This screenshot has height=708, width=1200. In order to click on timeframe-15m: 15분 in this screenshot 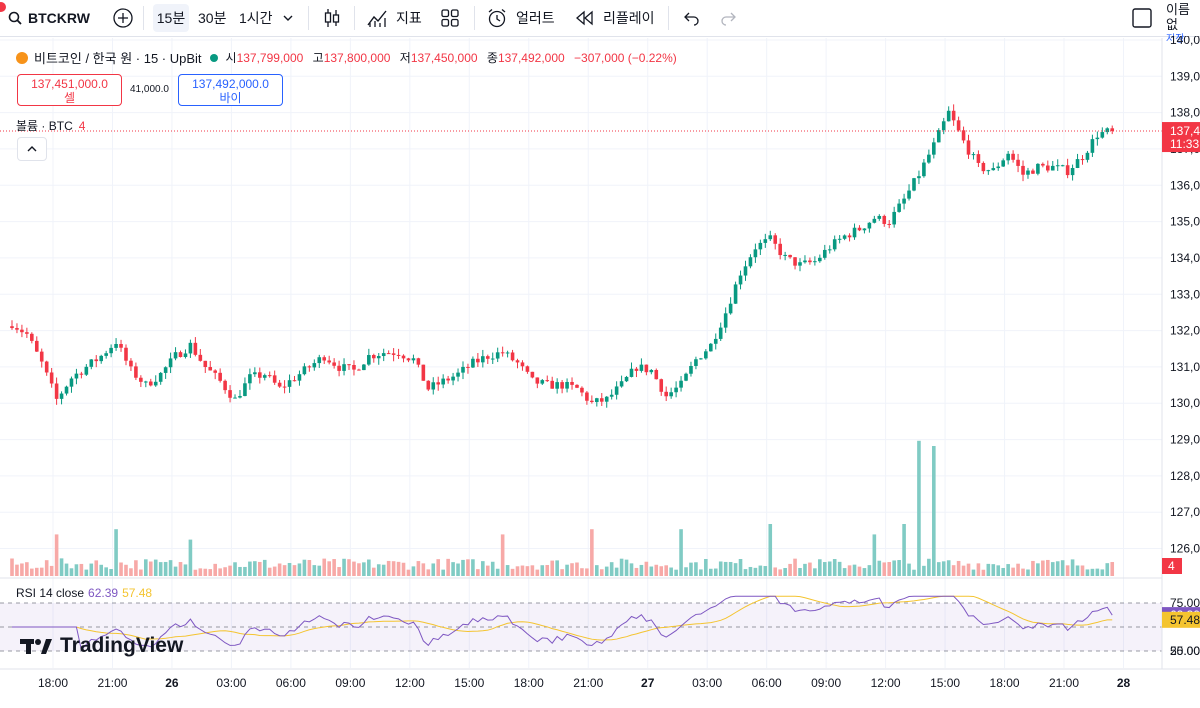, I will do `click(171, 18)`.